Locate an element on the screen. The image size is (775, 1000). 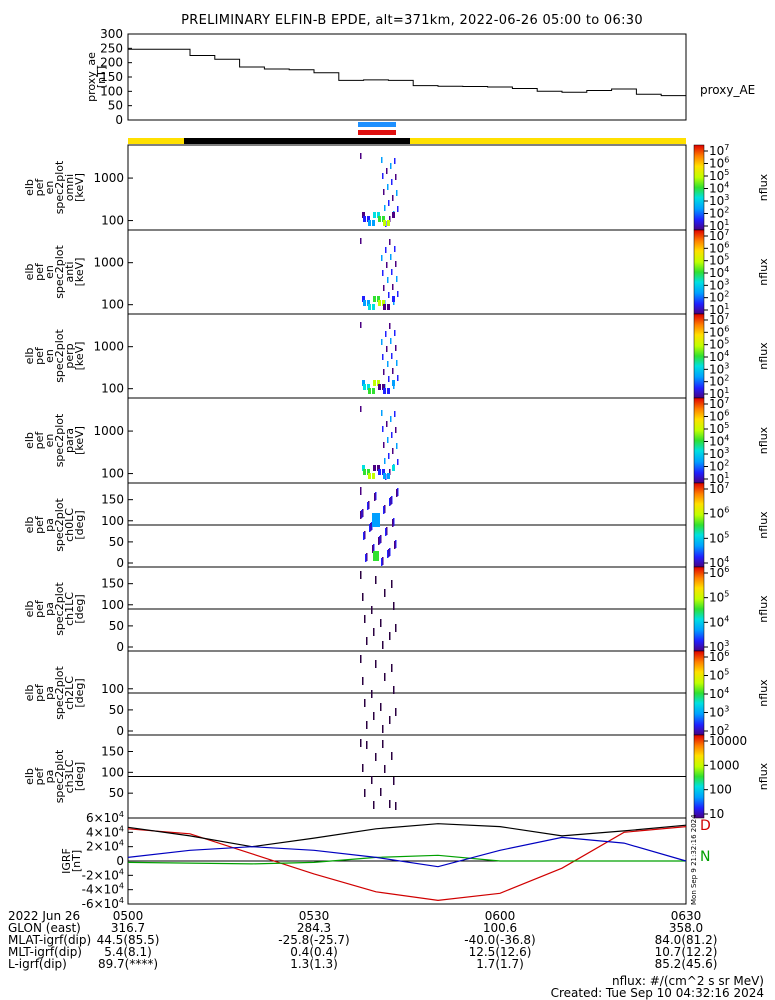
ytick-label: 1000 is located at coordinates (108, 263).